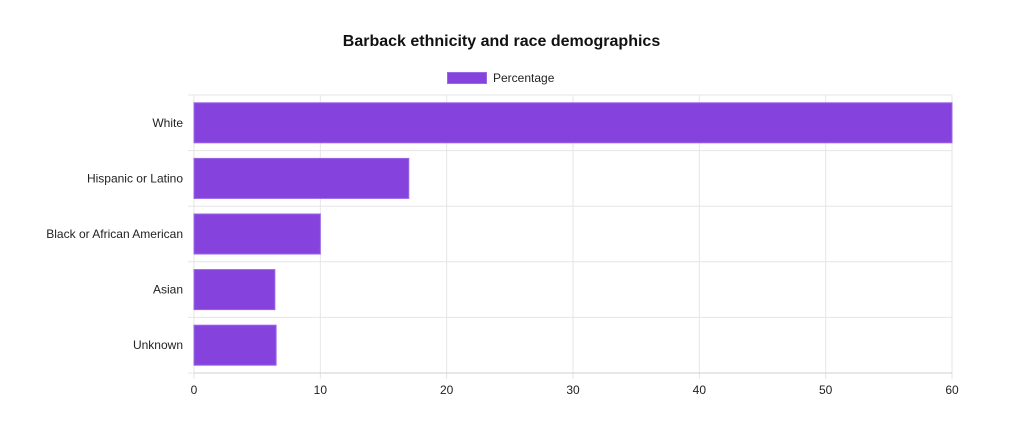 The image size is (1011, 447). What do you see at coordinates (826, 390) in the screenshot?
I see `x-tick-label: 50` at bounding box center [826, 390].